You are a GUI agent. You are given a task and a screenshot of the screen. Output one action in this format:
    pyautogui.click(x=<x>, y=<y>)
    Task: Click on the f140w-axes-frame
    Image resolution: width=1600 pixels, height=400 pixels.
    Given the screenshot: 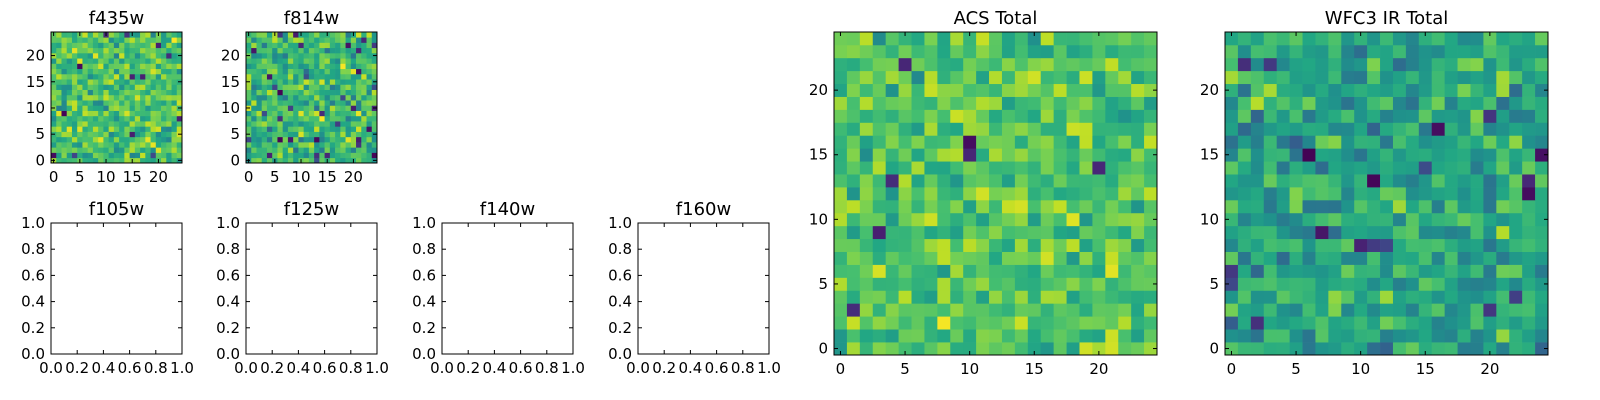 What is the action you would take?
    pyautogui.click(x=507, y=288)
    